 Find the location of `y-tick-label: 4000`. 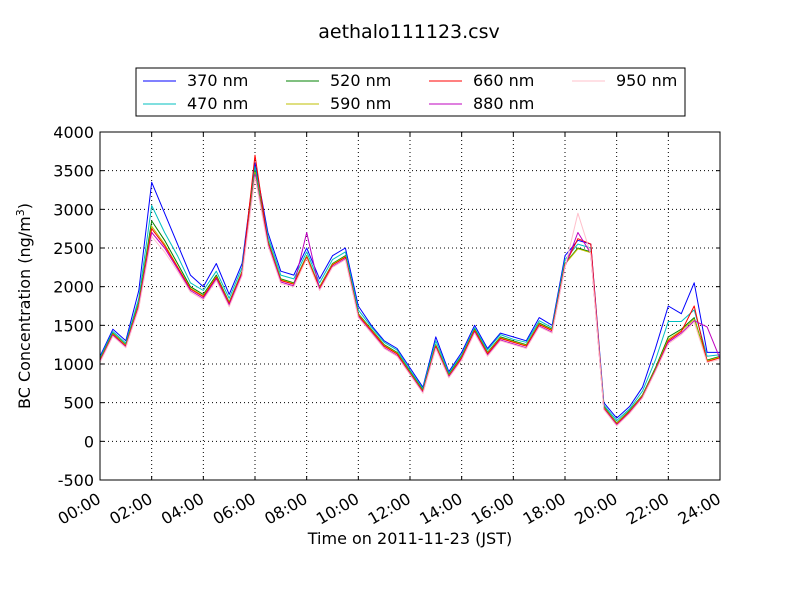

y-tick-label: 4000 is located at coordinates (73, 132).